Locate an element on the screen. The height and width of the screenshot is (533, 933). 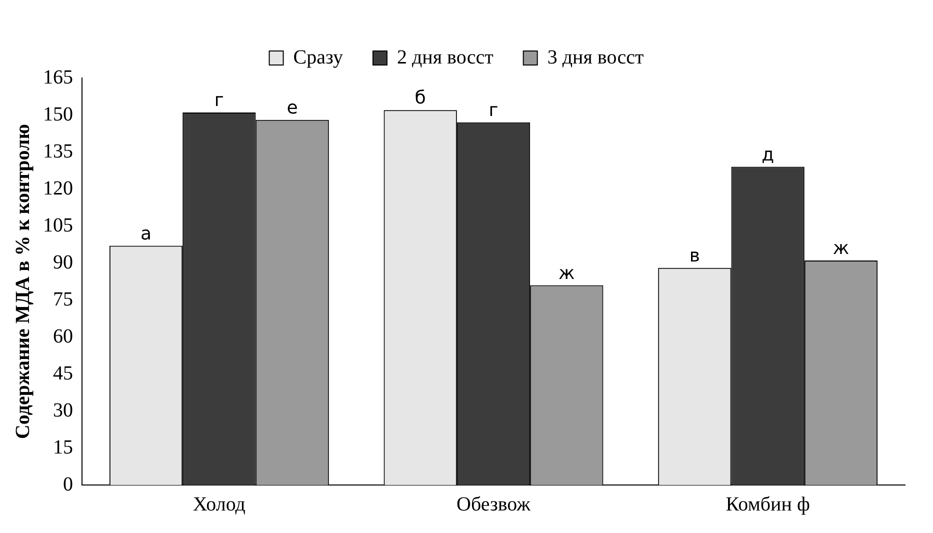
y-axis-title: Содержание МДА в % к контролю is located at coordinates (23, 282).